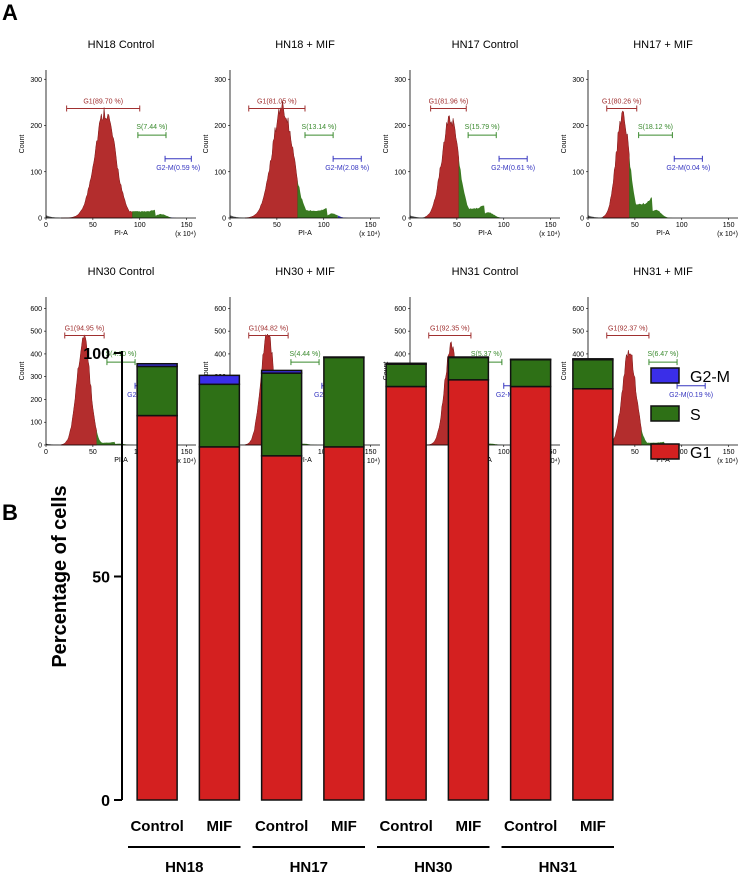  Describe the element at coordinates (593, 826) in the screenshot. I see `bar-category-label: MIF` at that location.